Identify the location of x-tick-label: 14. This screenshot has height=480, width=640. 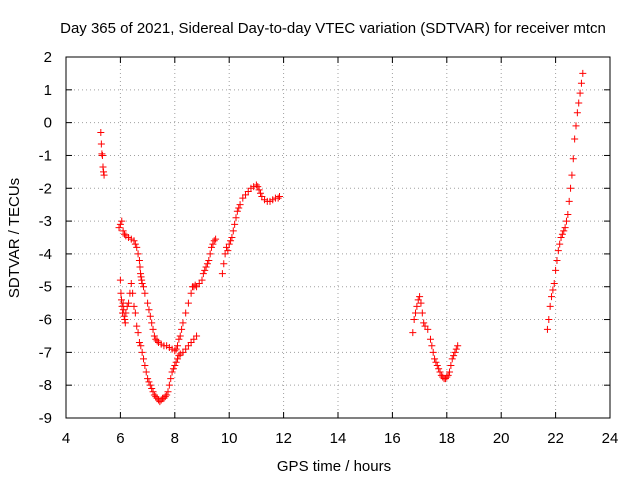
(338, 438).